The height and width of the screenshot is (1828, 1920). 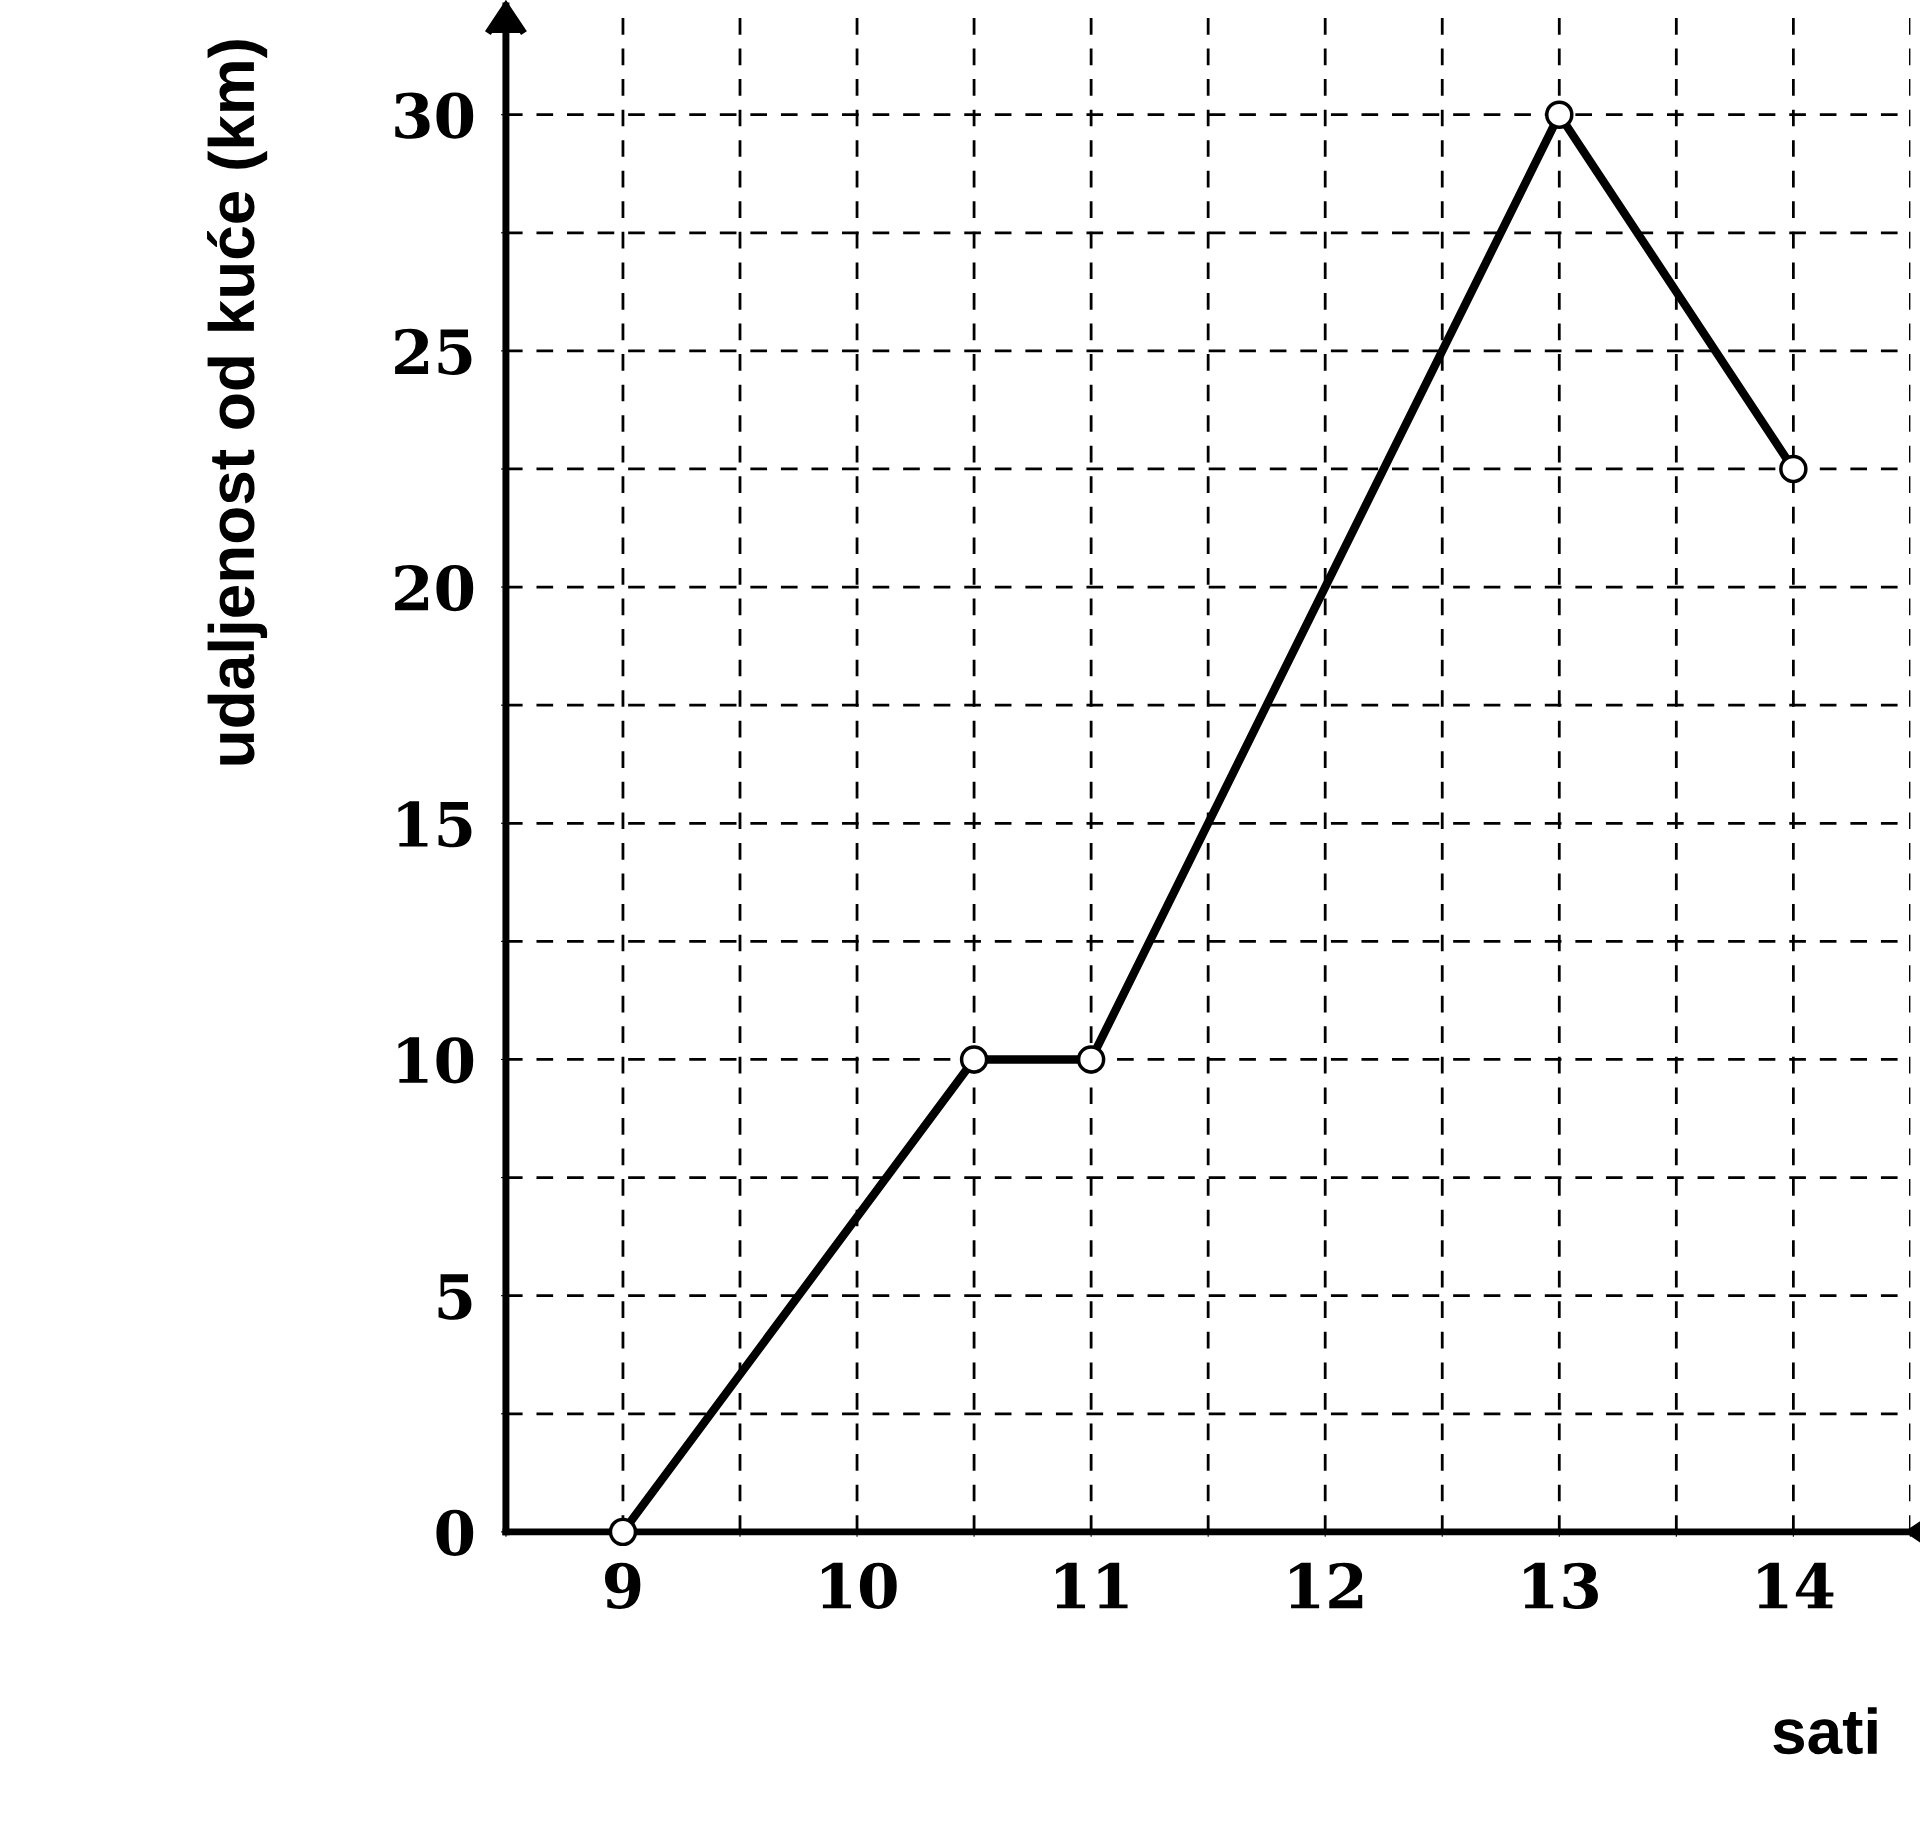 What do you see at coordinates (237, 402) in the screenshot?
I see `y-axis-title: udaljenost od kuće (km)` at bounding box center [237, 402].